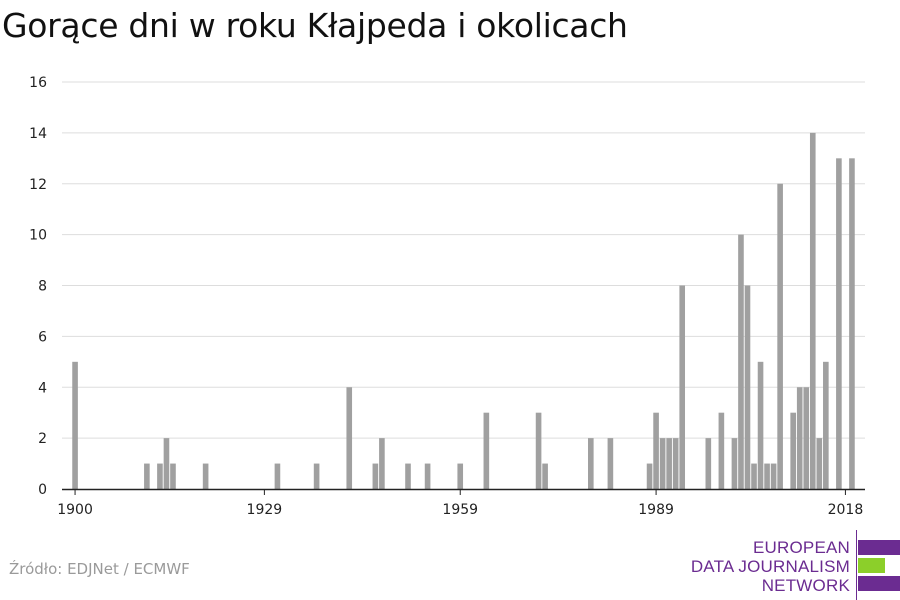 Image resolution: width=900 pixels, height=600 pixels. I want to click on x-tick-label: 2018, so click(846, 510).